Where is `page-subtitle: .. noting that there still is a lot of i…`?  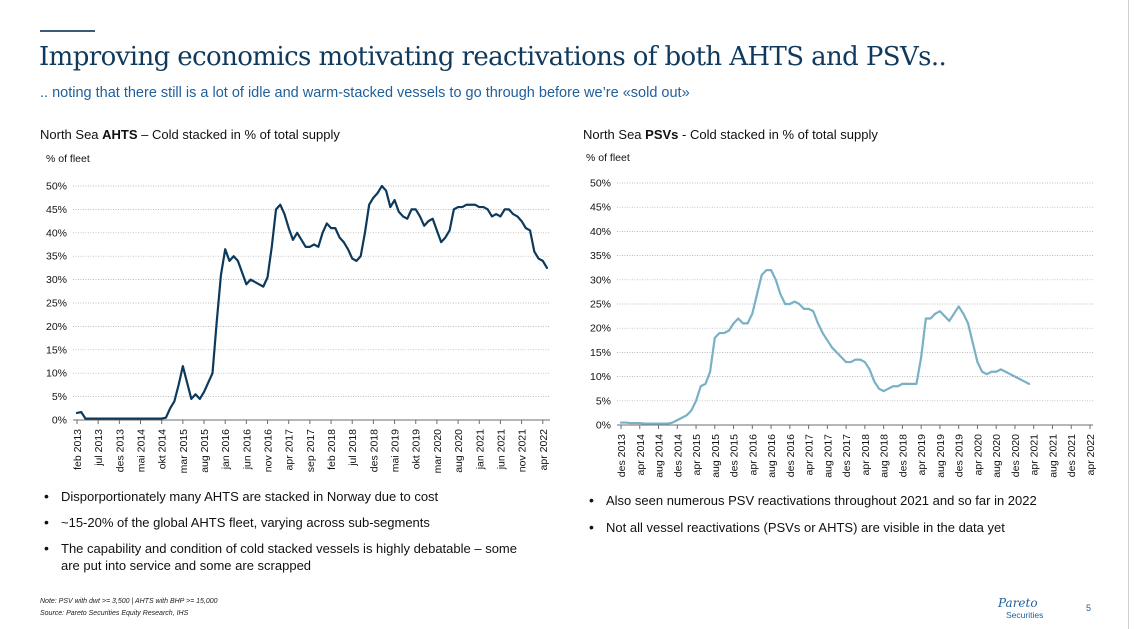
page-subtitle: .. noting that there still is a lot of i… is located at coordinates (365, 93).